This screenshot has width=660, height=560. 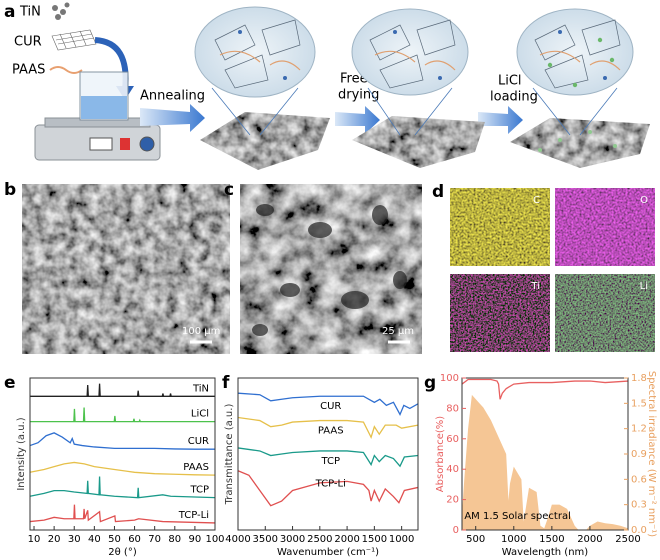 I want to click on x-axis-title: 2θ (°), so click(x=122, y=552).